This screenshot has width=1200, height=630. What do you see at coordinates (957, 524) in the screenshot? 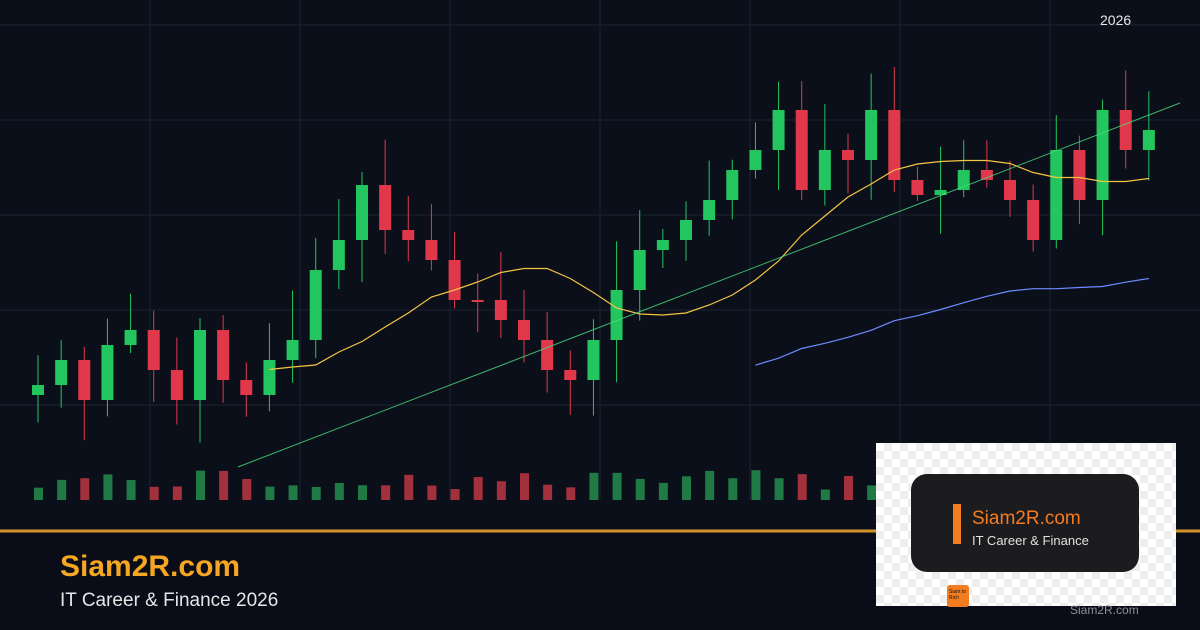
I see `logo-accent` at bounding box center [957, 524].